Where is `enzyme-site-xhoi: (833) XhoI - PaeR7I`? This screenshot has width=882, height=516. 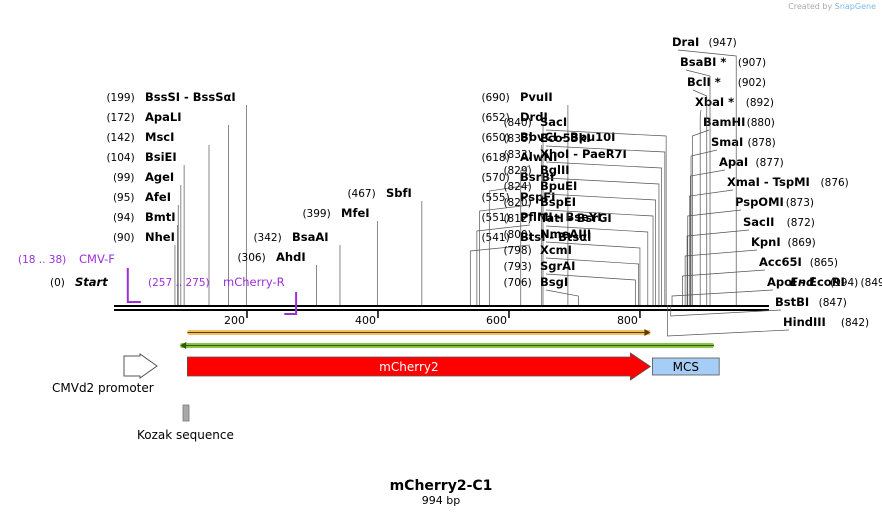
enzyme-site-xhoi: (833) XhoI - PaeR7I is located at coordinates (582, 226).